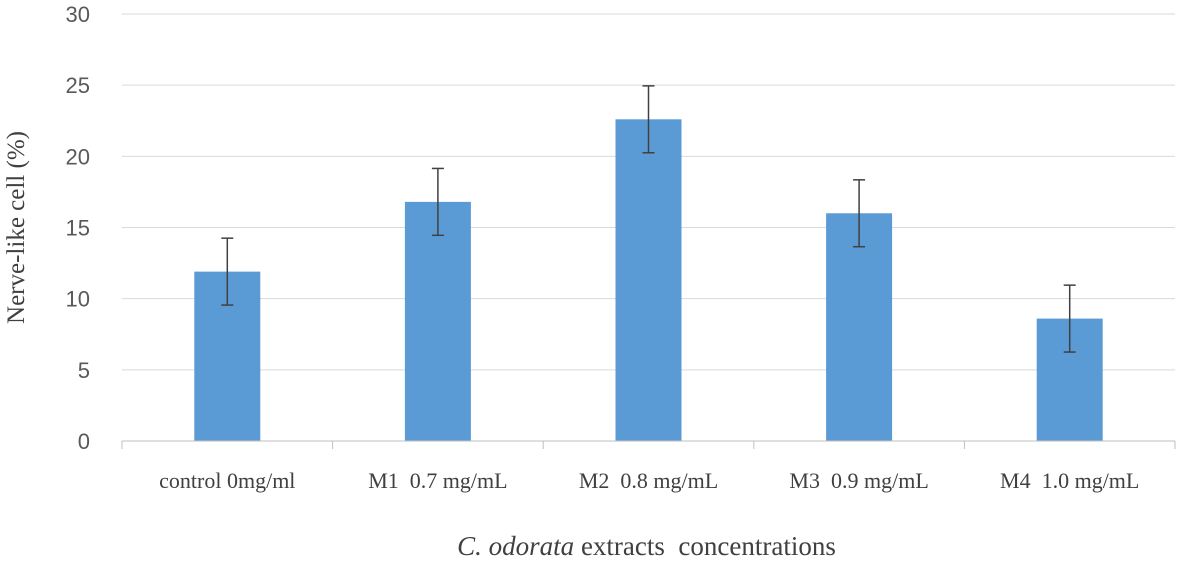  What do you see at coordinates (705, 546) in the screenshot?
I see `x-axis-label-rest: extracts concentrations` at bounding box center [705, 546].